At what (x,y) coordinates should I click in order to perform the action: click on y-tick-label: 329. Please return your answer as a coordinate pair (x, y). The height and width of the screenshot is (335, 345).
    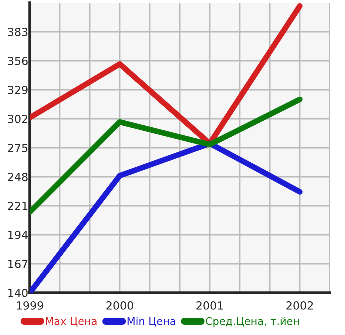
    Looking at the image, I should click on (18, 90).